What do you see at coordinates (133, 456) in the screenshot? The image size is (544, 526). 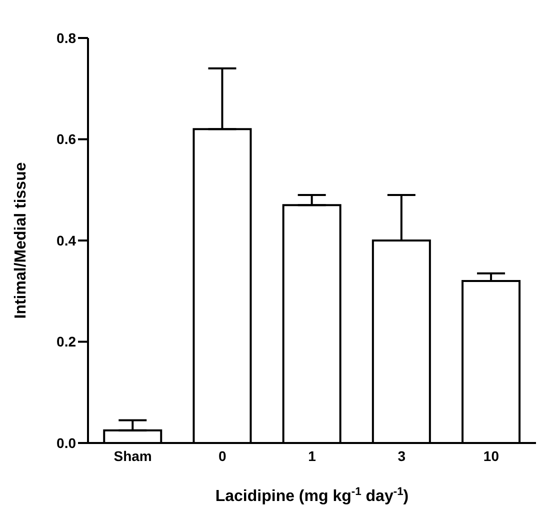 I see `x-tick-label: Sham` at bounding box center [133, 456].